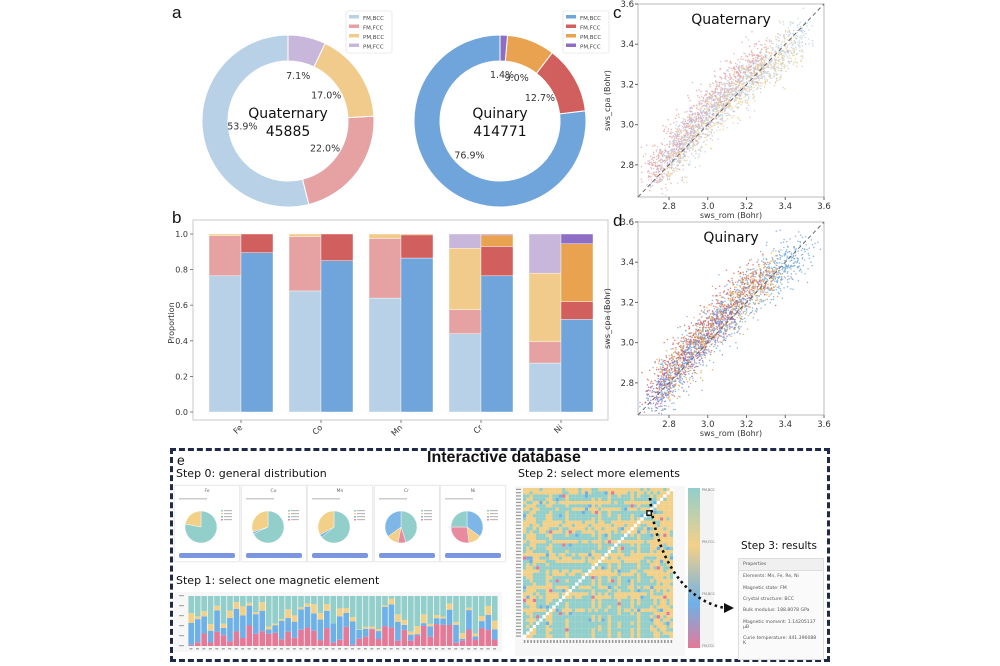 This screenshot has width=1000, height=666. Describe the element at coordinates (586, 32) in the screenshot. I see `legend-frame` at that location.